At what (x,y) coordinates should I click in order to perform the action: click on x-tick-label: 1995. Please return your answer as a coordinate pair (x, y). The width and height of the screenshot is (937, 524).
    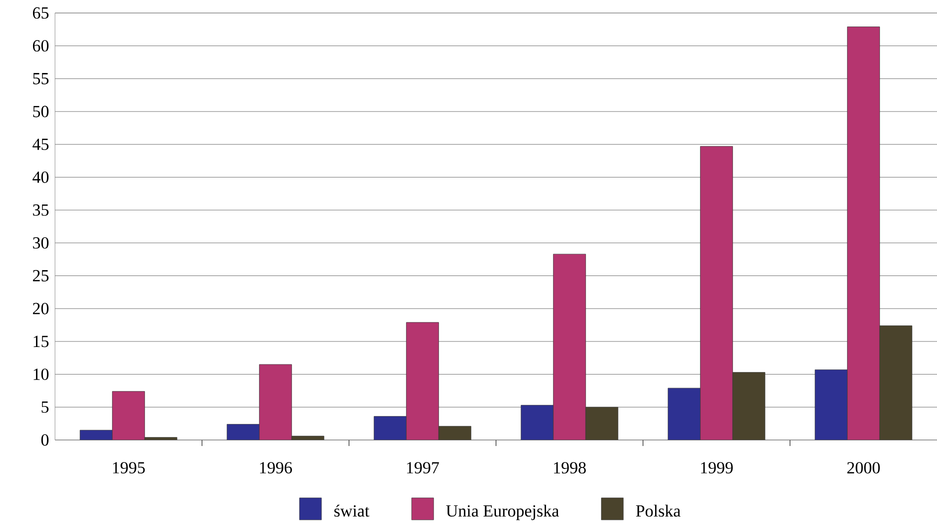
    Looking at the image, I should click on (129, 468).